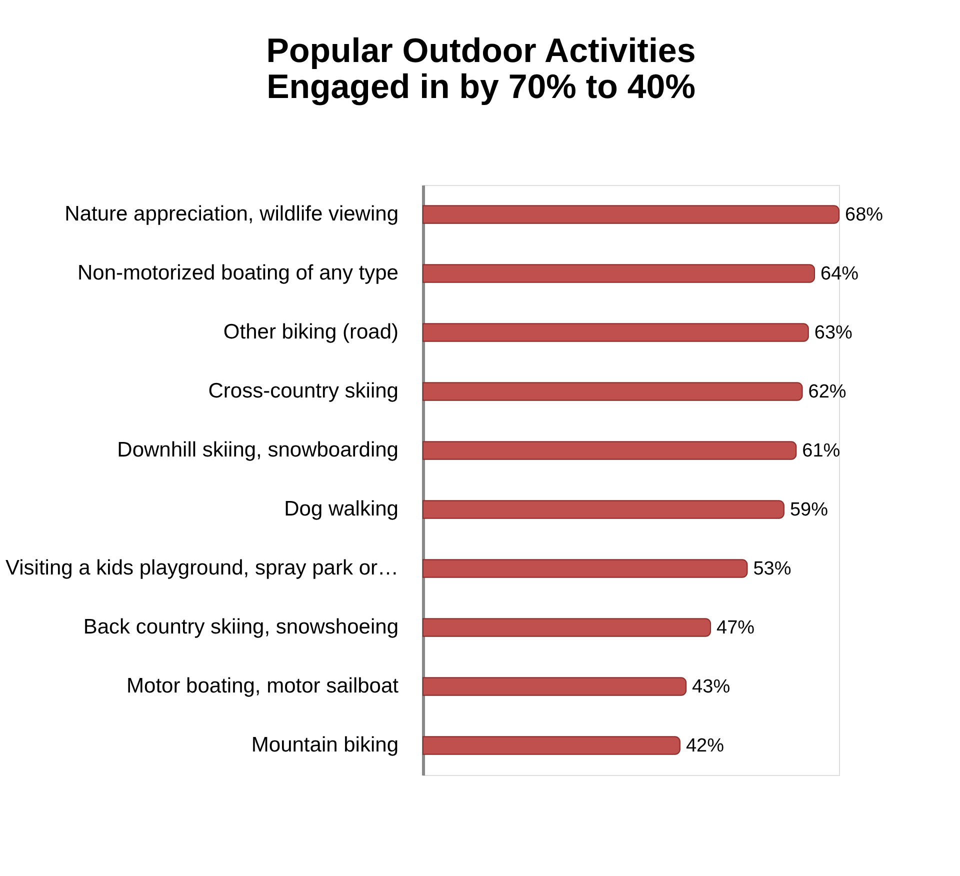  Describe the element at coordinates (481, 69) in the screenshot. I see `chart-title: Popular Outdoor Activities Engaged in by 70% to 40%` at that location.